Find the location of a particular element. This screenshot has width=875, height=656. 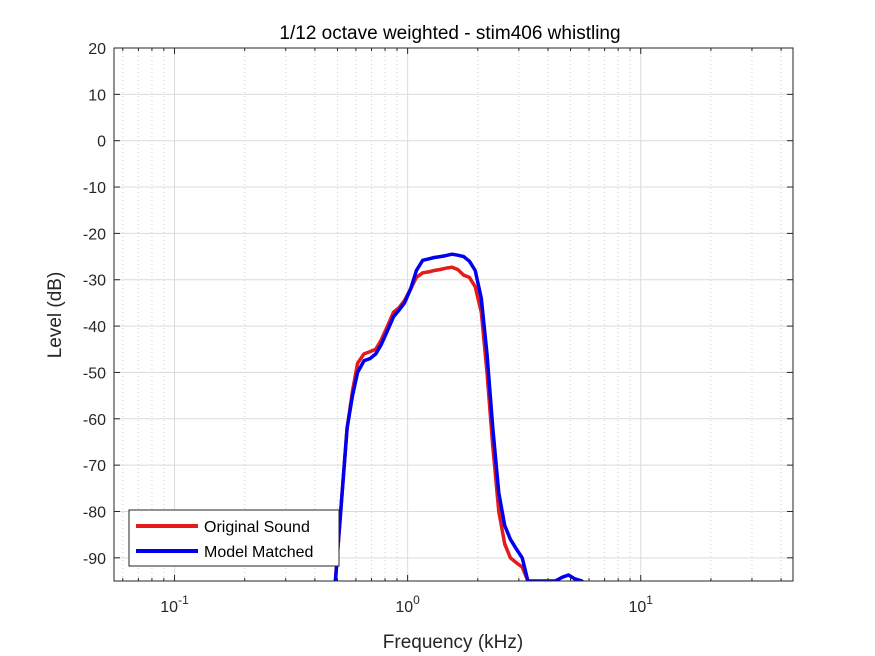

series-lines is located at coordinates (458, 416).